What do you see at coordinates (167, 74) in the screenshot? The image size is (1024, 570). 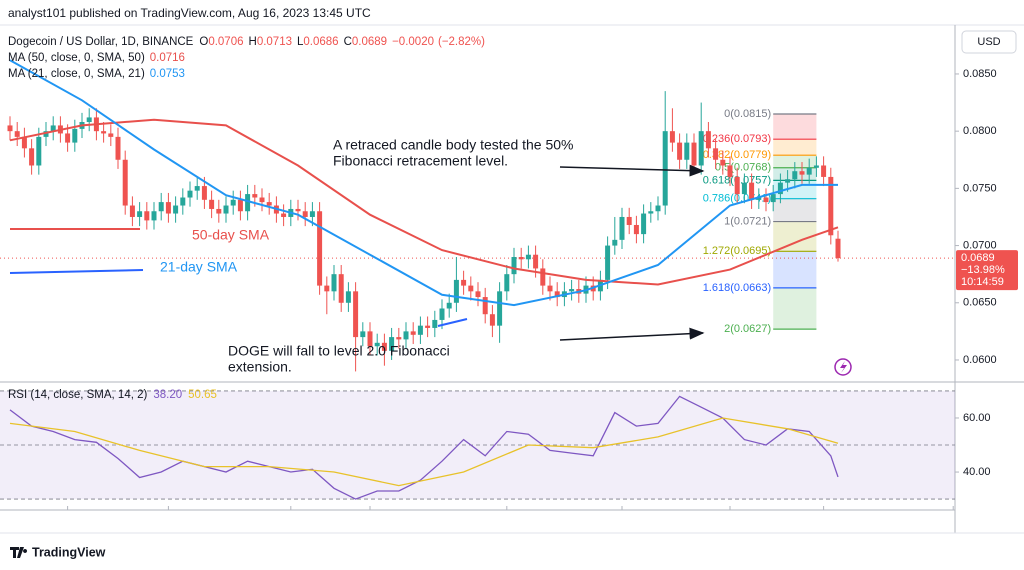 I see `indicator-value: 0.0753` at bounding box center [167, 74].